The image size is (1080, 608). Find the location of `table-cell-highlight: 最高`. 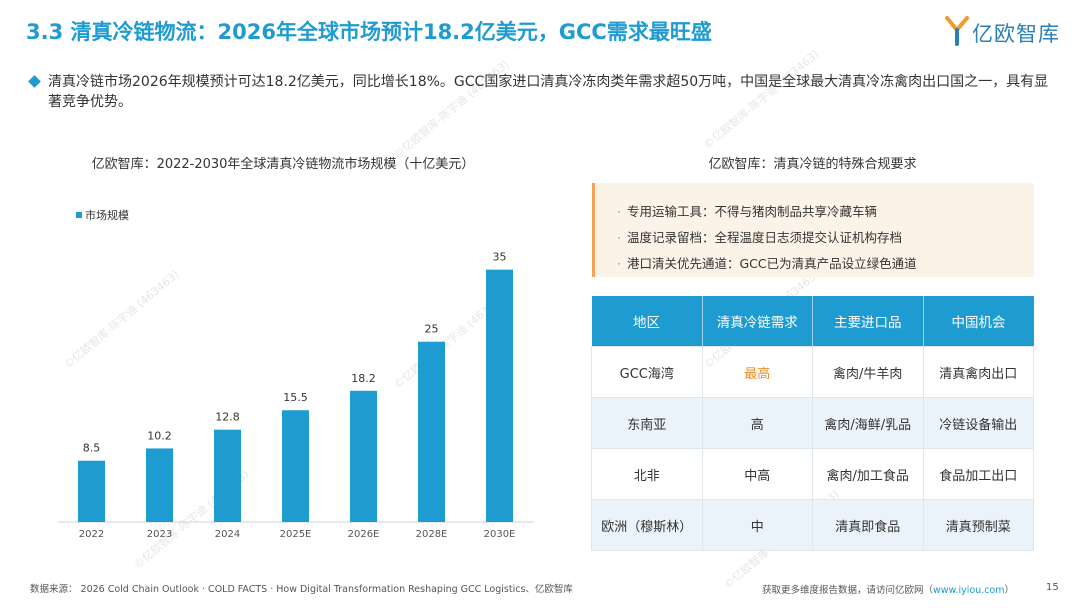

table-cell-highlight: 最高 is located at coordinates (757, 372).